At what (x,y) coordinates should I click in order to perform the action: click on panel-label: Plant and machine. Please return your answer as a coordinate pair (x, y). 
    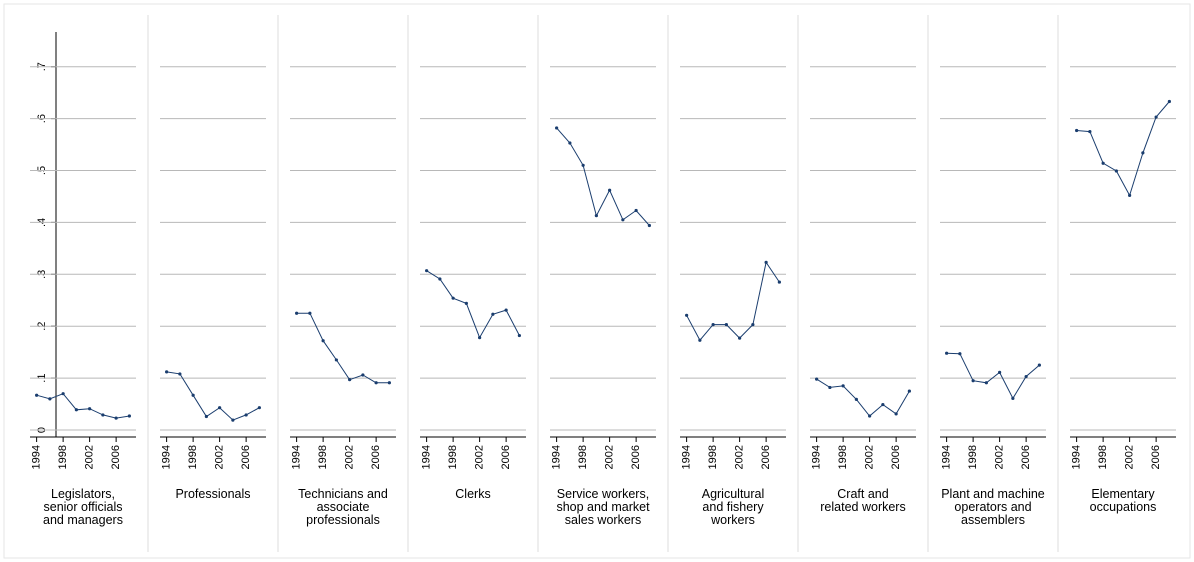
    Looking at the image, I should click on (993, 494).